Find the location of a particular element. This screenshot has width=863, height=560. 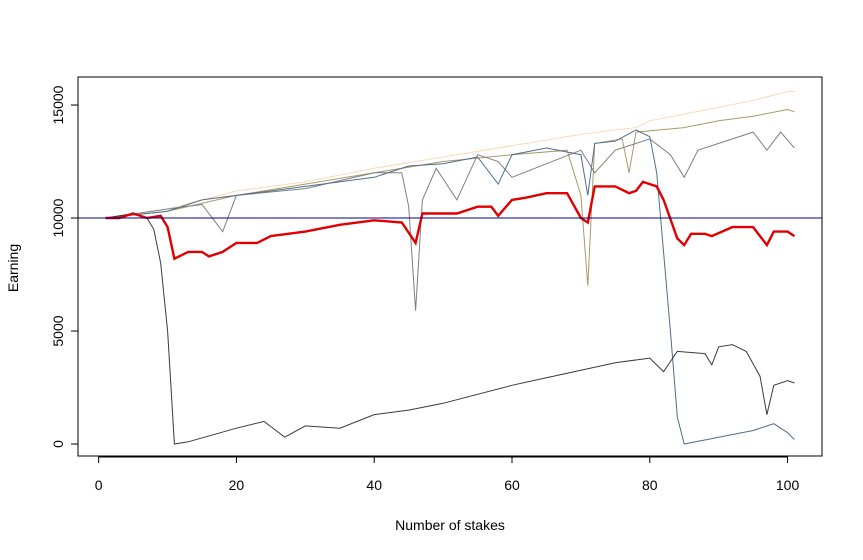

y-axis-label: Earning is located at coordinates (13, 268).